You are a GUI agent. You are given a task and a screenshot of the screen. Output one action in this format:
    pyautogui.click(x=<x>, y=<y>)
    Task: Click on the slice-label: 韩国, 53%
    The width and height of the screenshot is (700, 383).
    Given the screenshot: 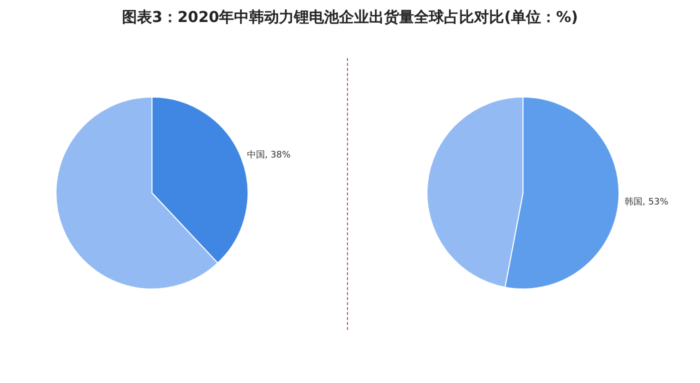 What is the action you would take?
    pyautogui.click(x=646, y=202)
    